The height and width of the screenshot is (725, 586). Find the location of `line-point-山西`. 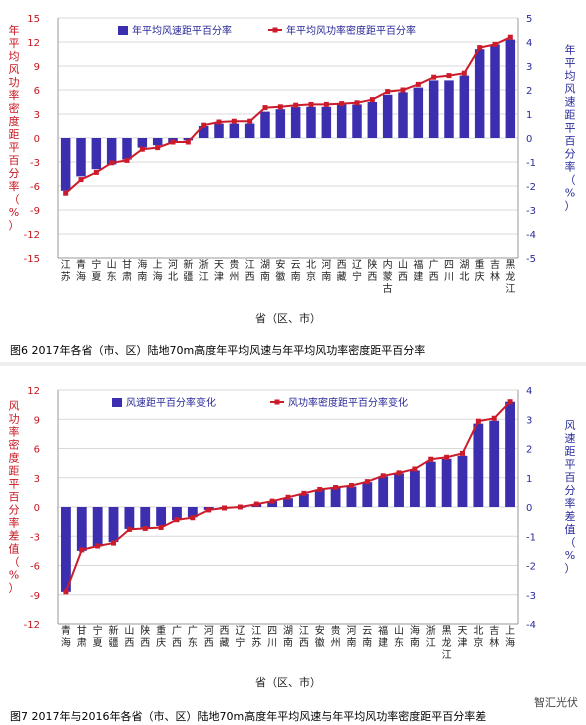

line-point-山西 is located at coordinates (129, 529).